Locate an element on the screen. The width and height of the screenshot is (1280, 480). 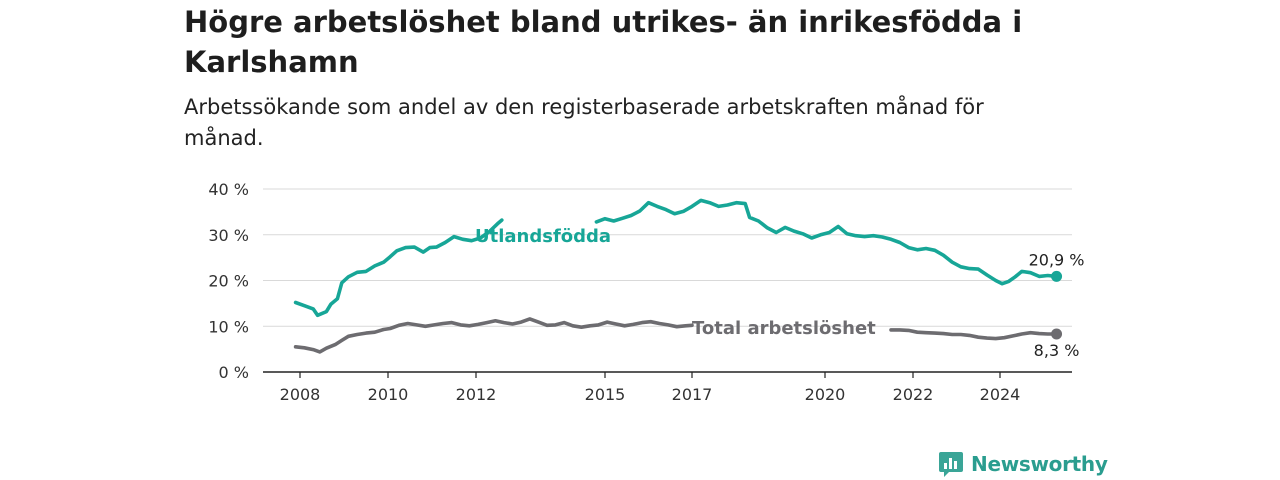
y-tick-label: 20 % is located at coordinates (228, 281).